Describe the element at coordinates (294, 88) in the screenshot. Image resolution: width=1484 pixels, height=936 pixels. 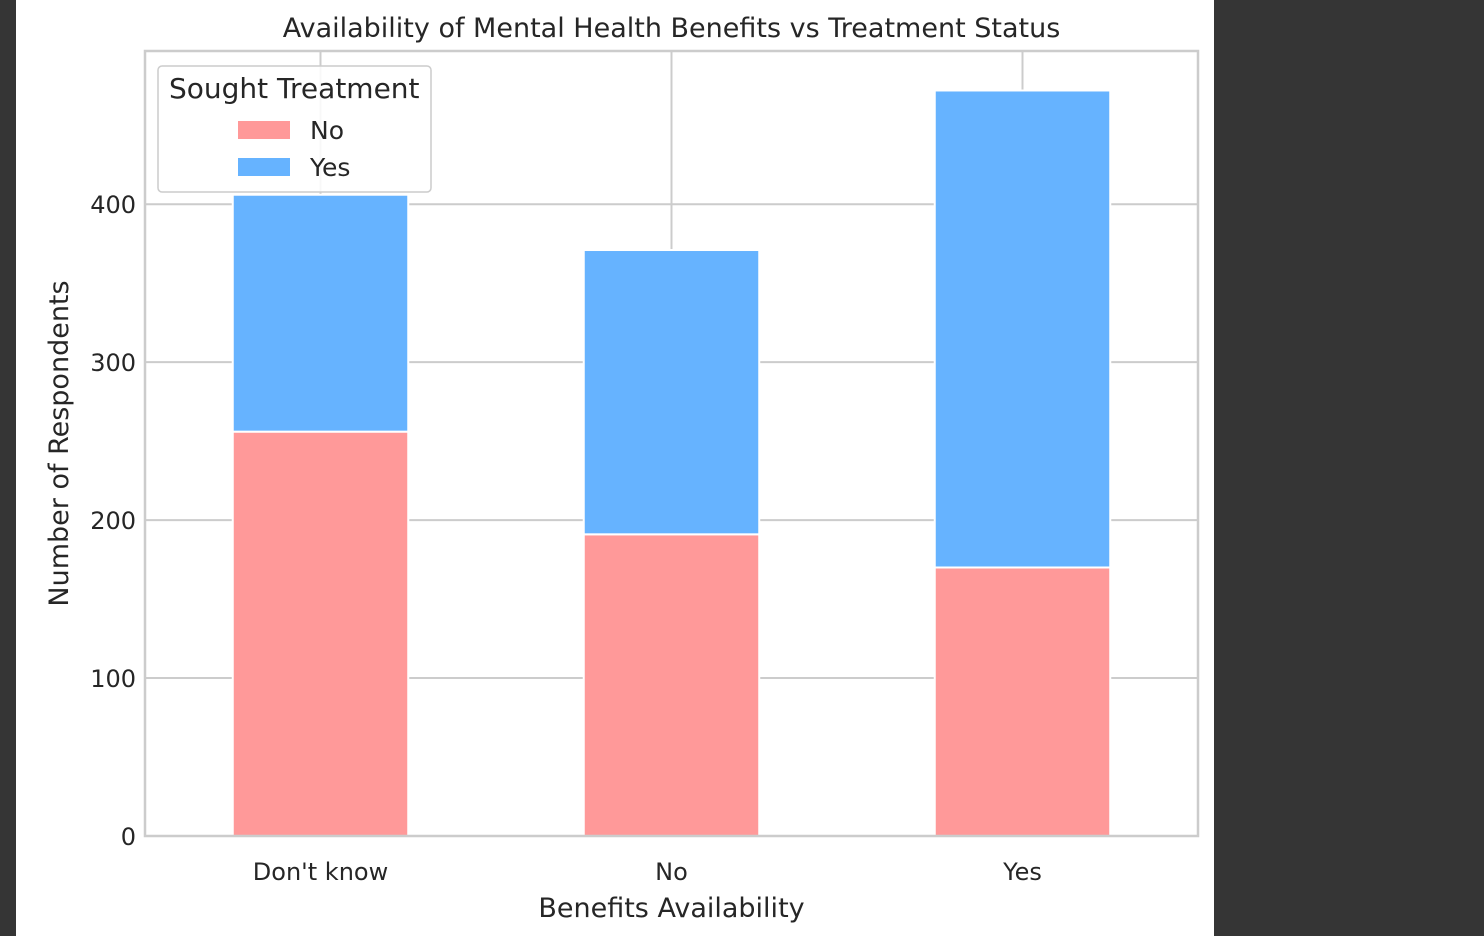
I see `legend-title: Sought Treatment` at that location.